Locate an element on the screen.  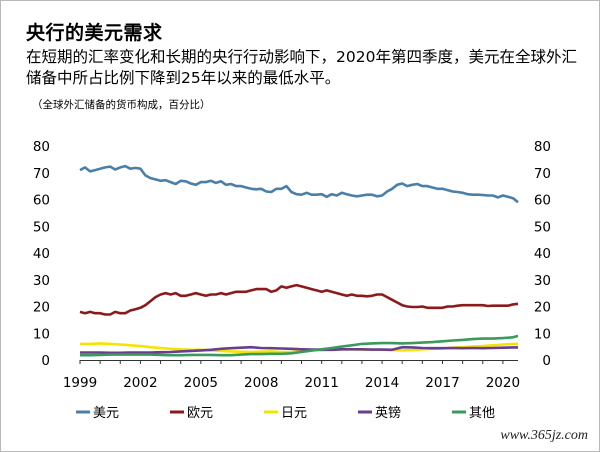
y-tick-label-right: 30 is located at coordinates (542, 281).